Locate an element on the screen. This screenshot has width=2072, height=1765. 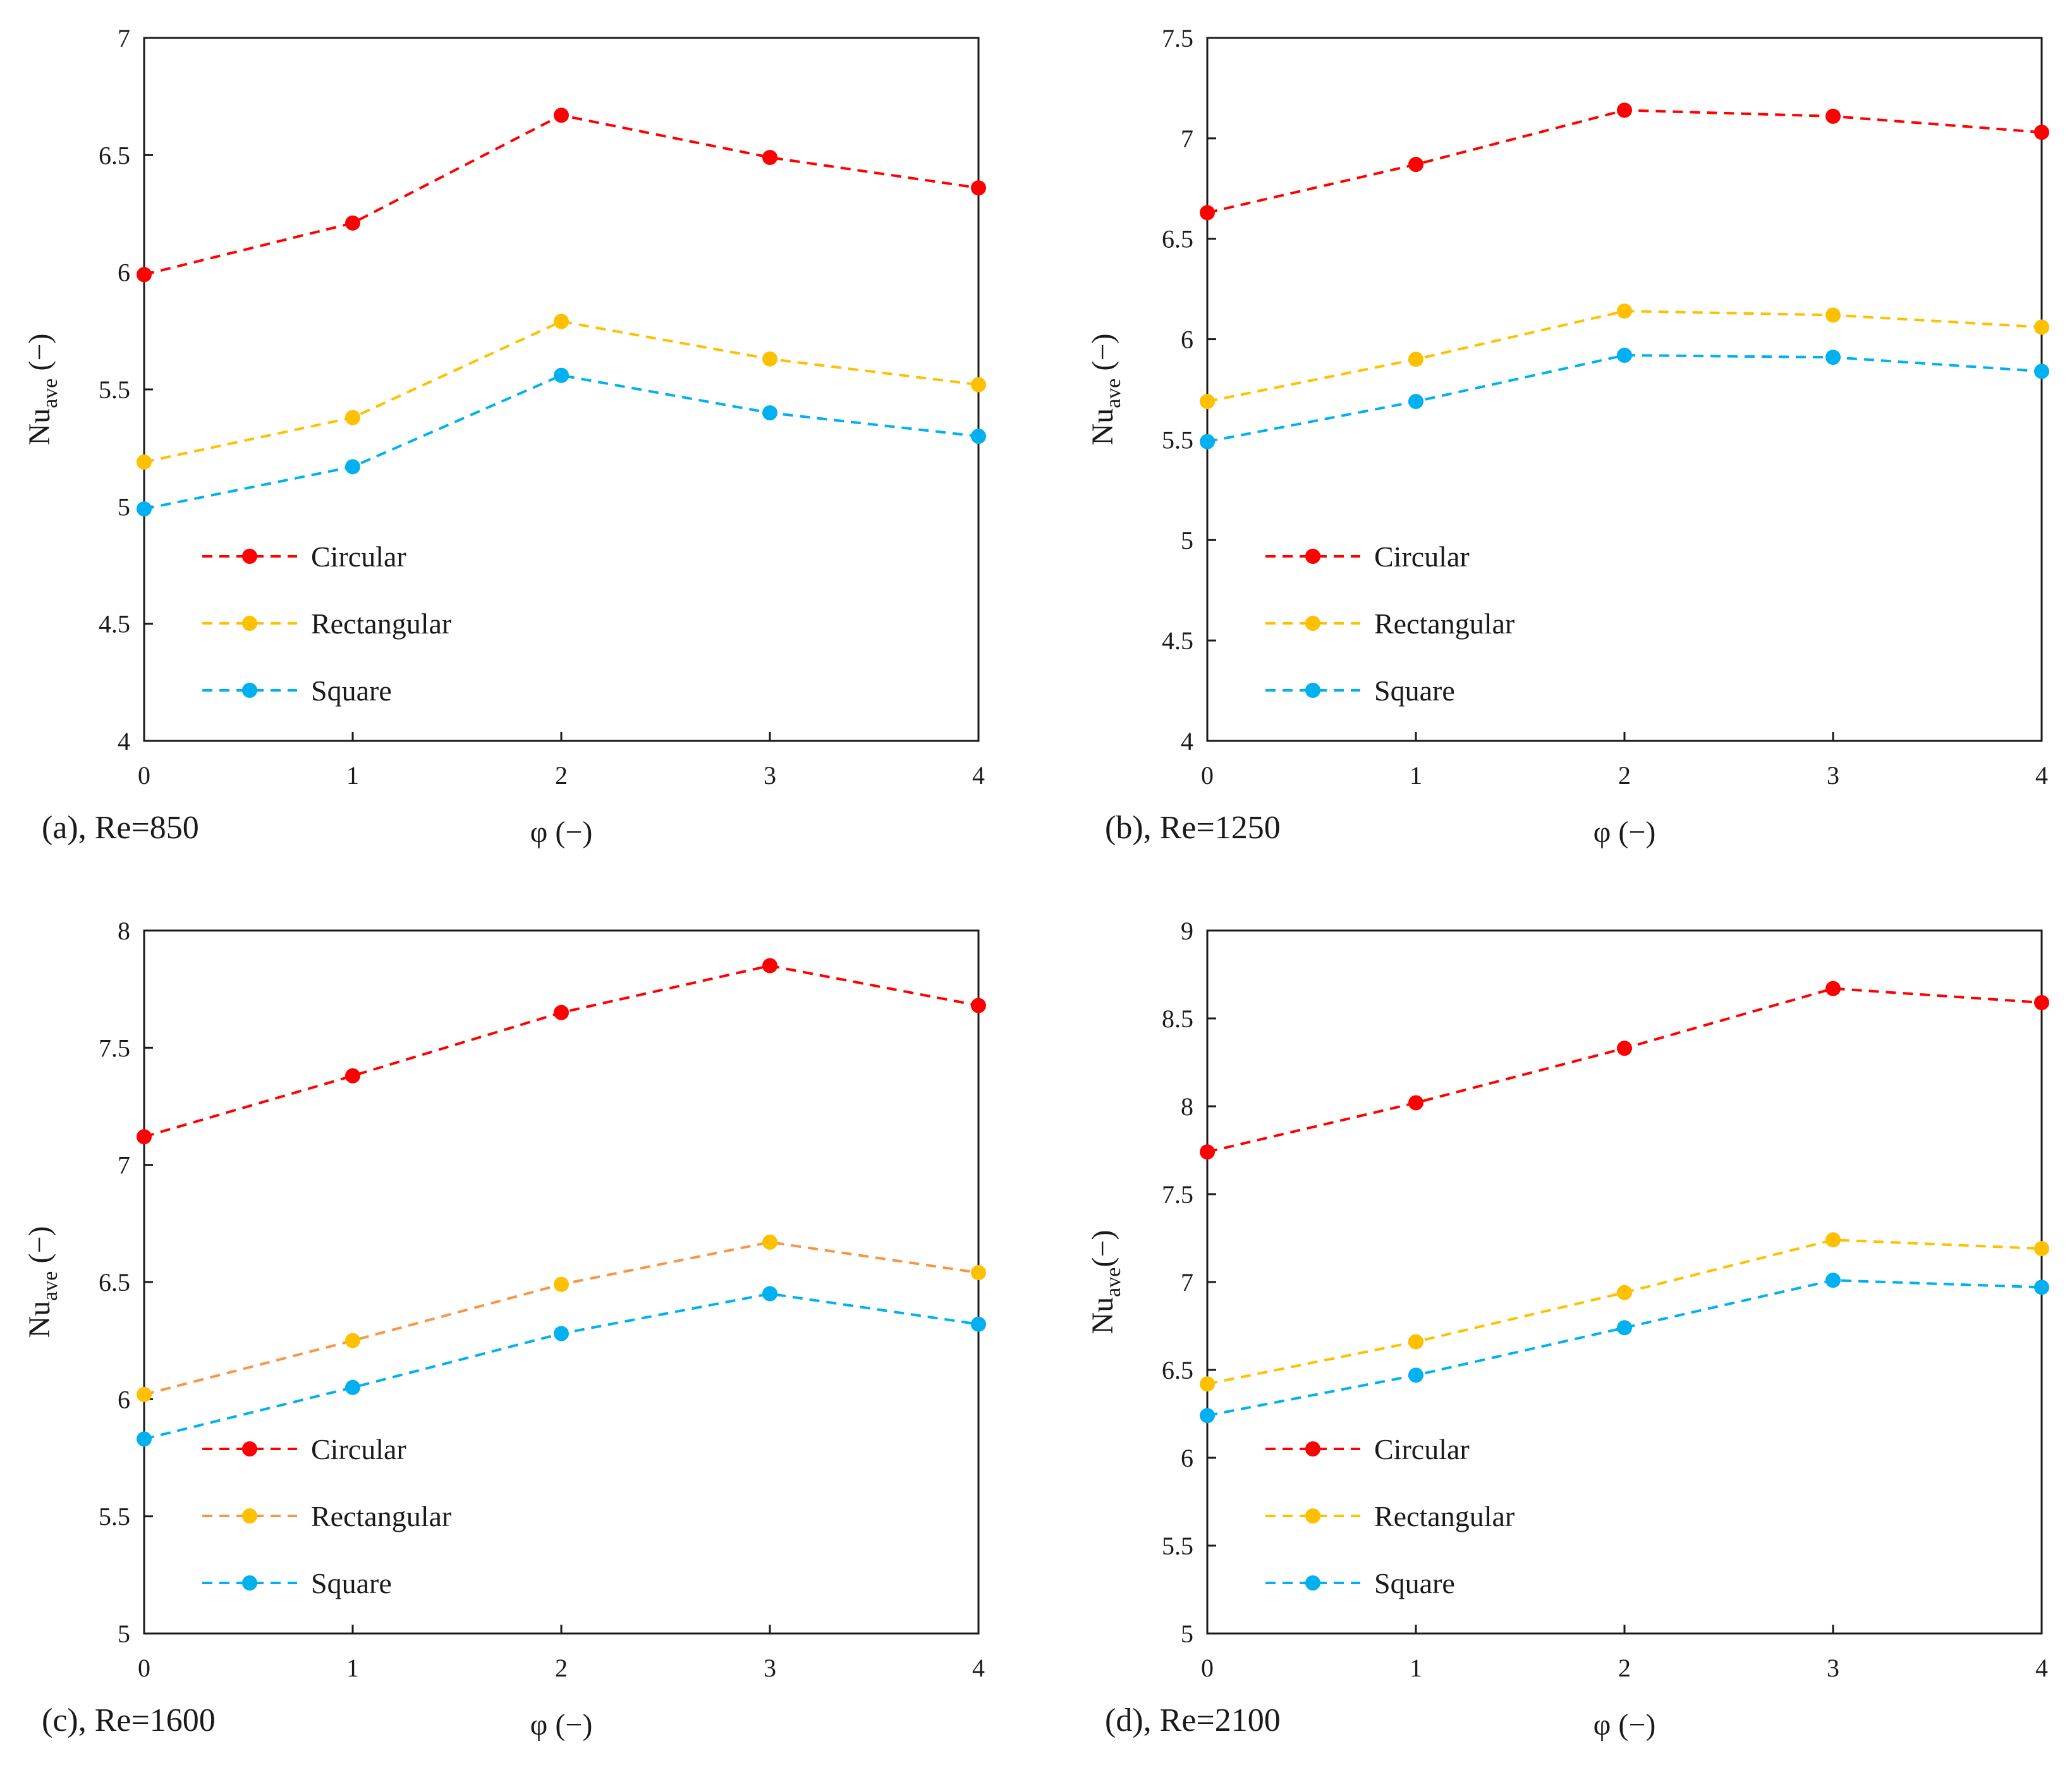
panel-caption: (a), Re=850 is located at coordinates (120, 828).